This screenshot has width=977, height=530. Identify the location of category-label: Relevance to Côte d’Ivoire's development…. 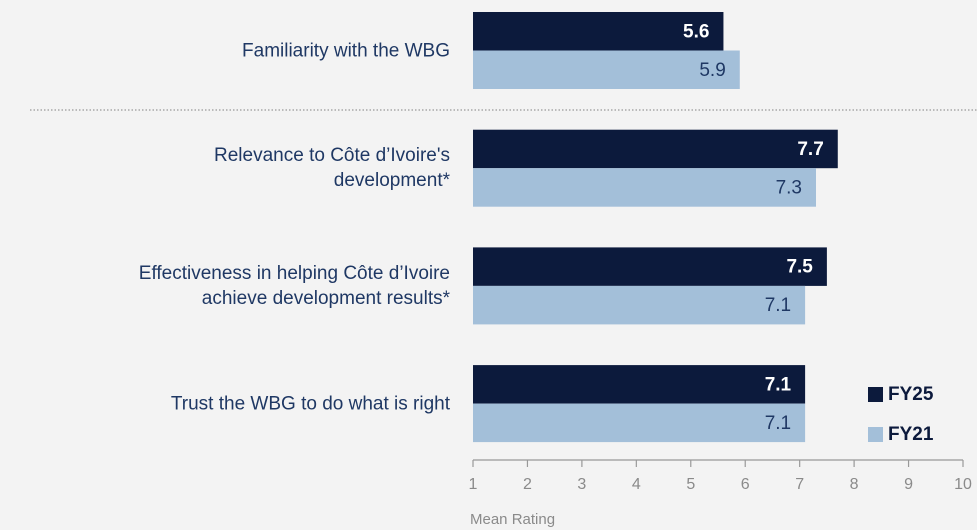
(332, 168).